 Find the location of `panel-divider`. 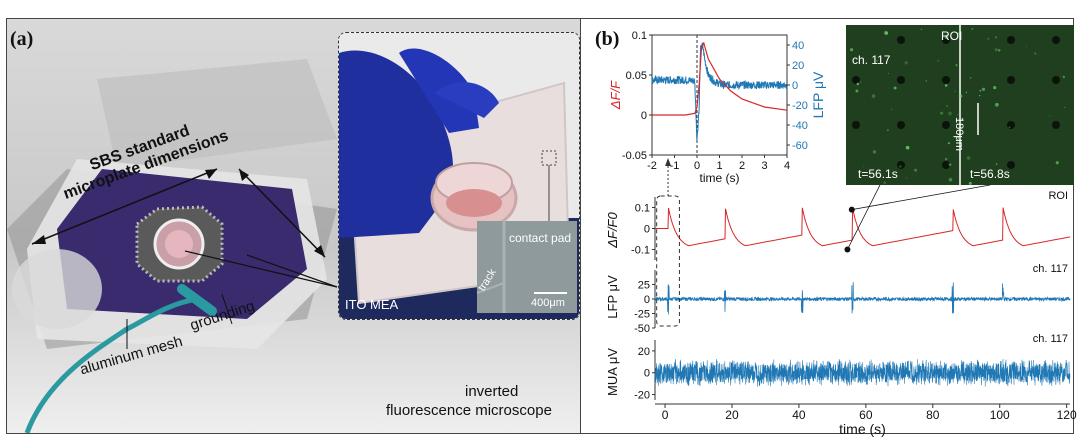

panel-divider is located at coordinates (580, 226).